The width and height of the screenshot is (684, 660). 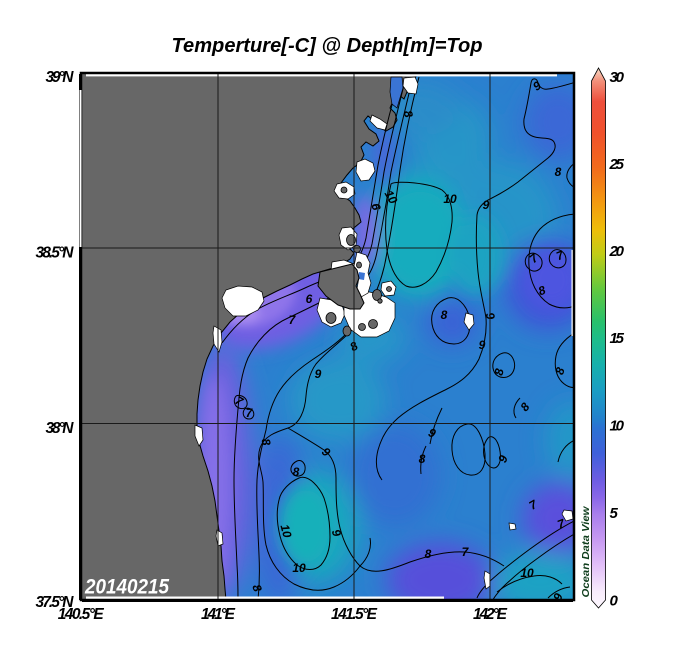 What do you see at coordinates (327, 46) in the screenshot?
I see `svg-text: Temperture[-C] @ Depth[m]=Top` at bounding box center [327, 46].